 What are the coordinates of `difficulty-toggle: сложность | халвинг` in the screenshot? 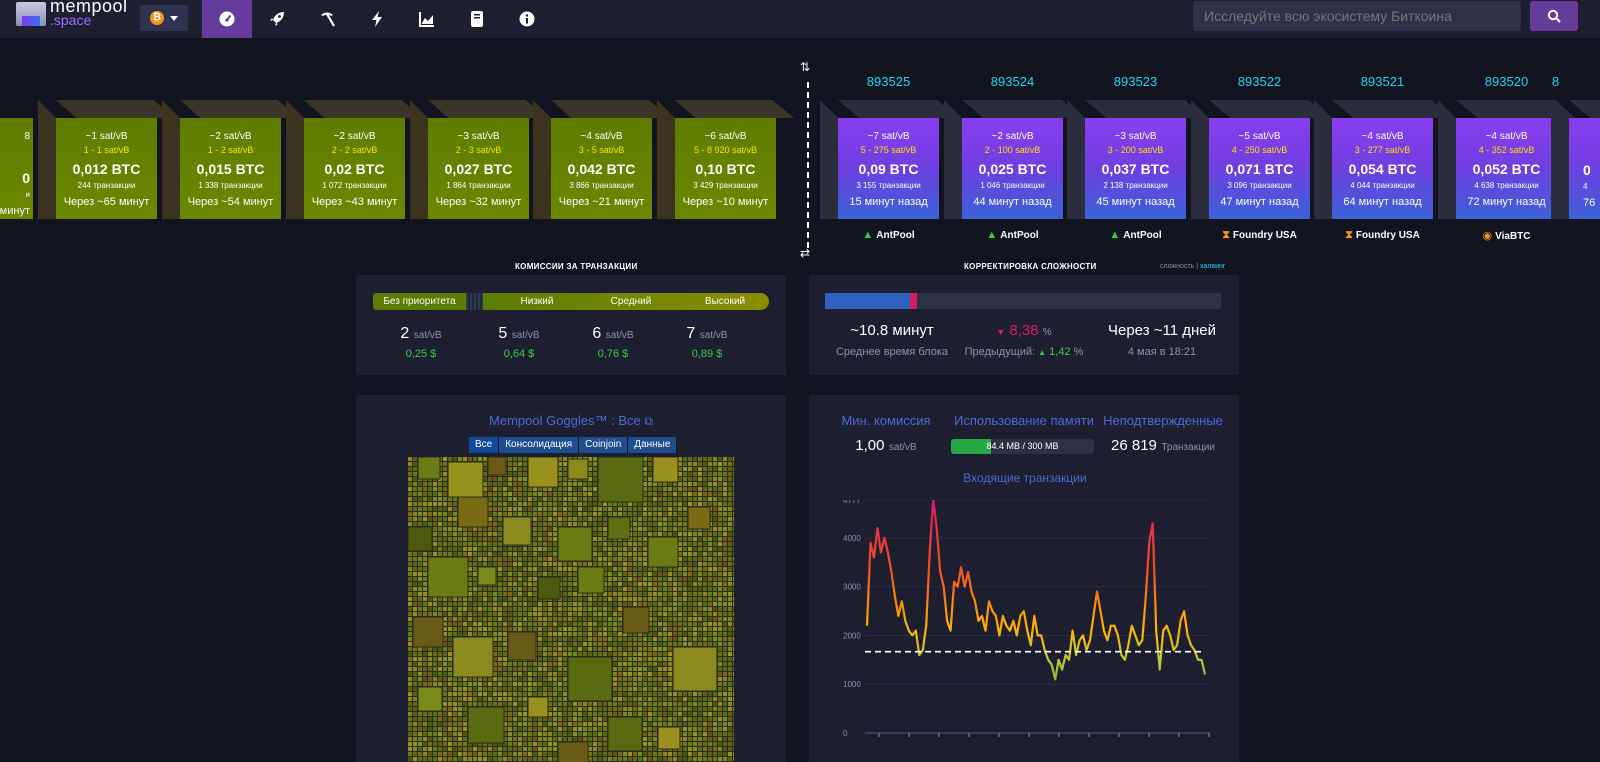 It's located at (1192, 266).